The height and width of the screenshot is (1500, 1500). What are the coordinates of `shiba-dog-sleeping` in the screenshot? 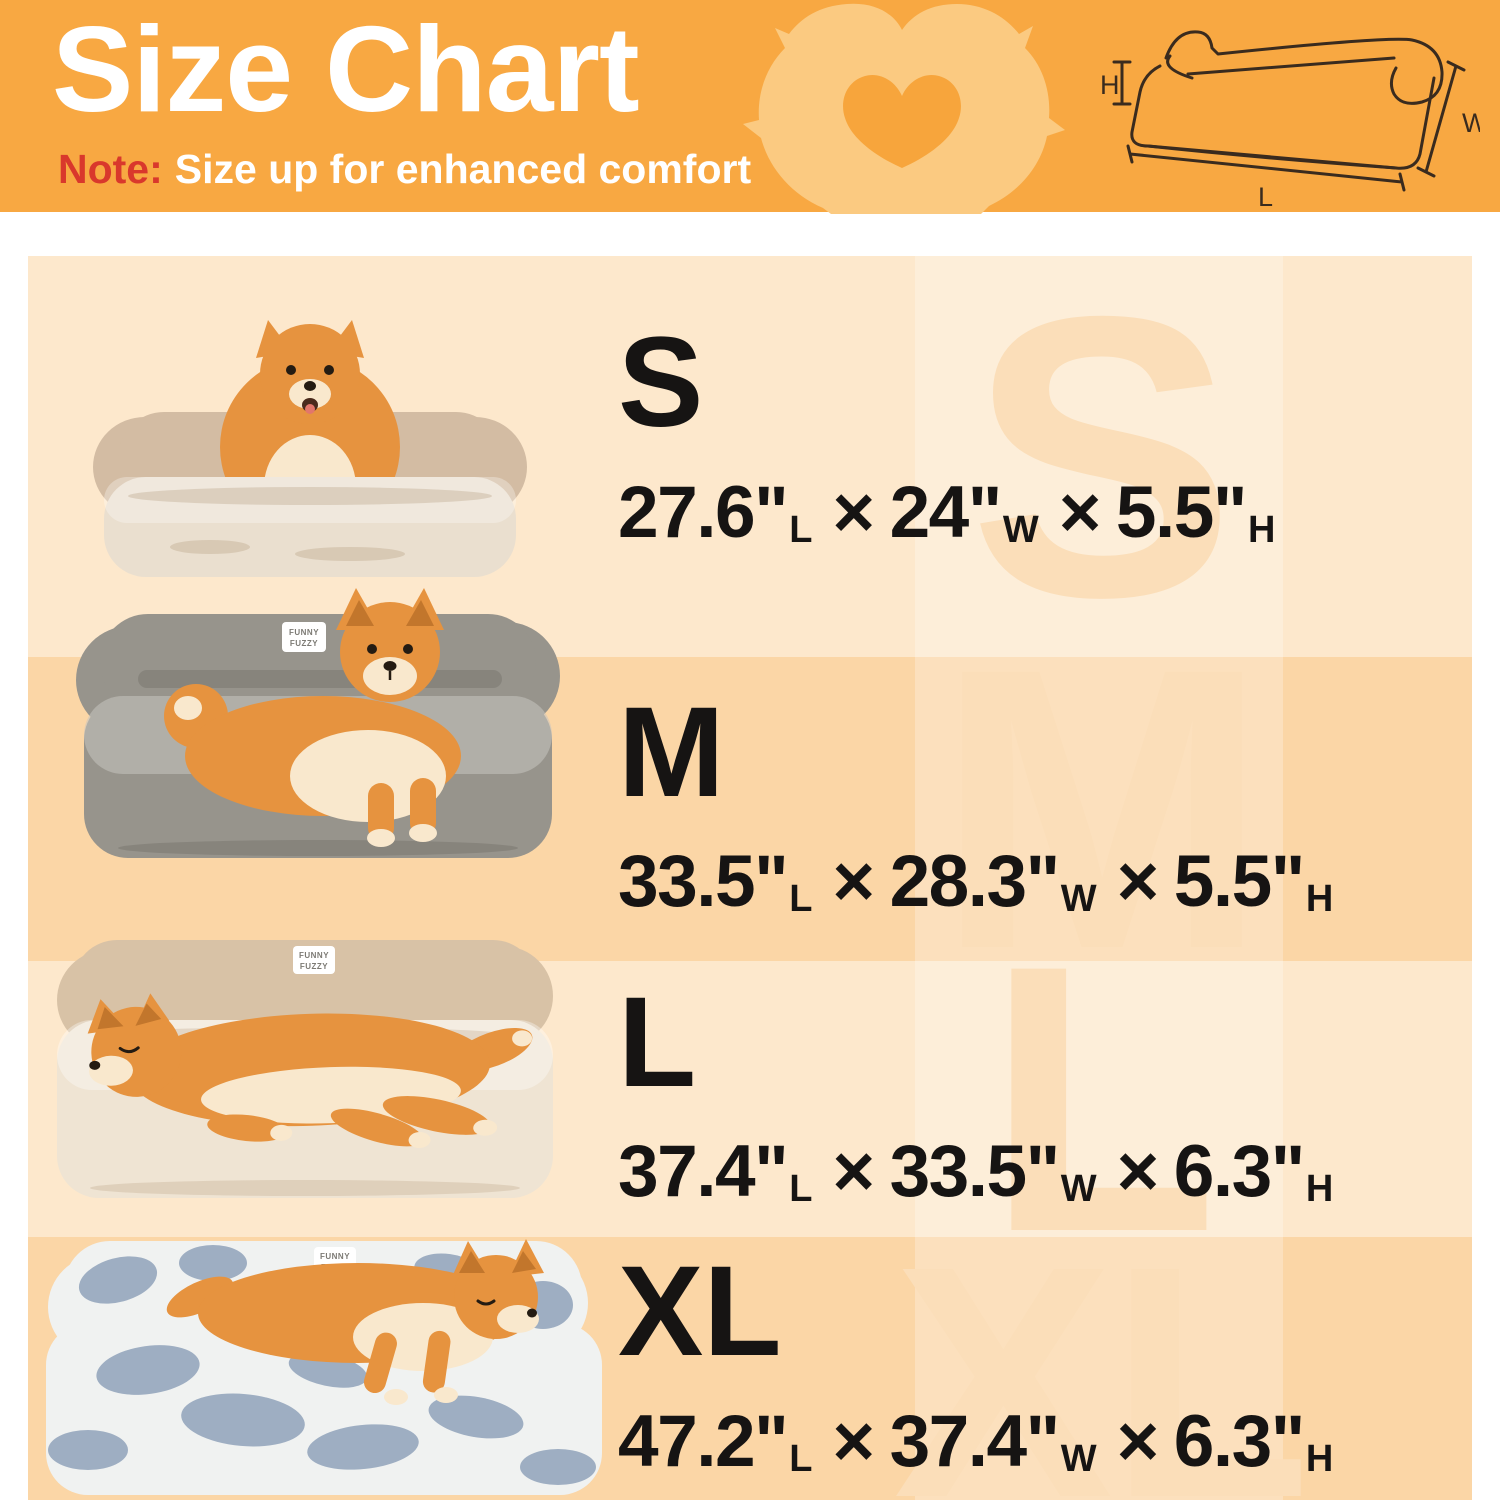 It's located at (310, 1071).